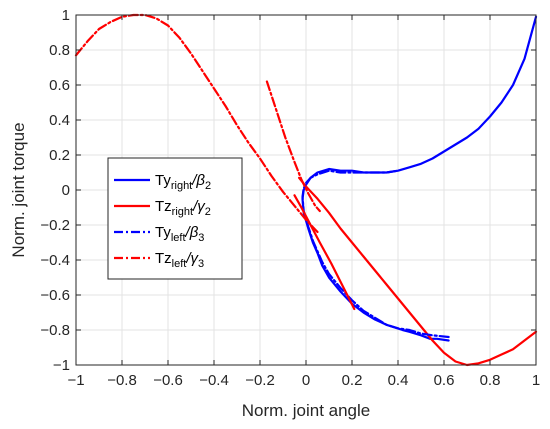 This screenshot has height=429, width=550. Describe the element at coordinates (55, 295) in the screenshot. I see `y-tick-label: −0.6` at that location.